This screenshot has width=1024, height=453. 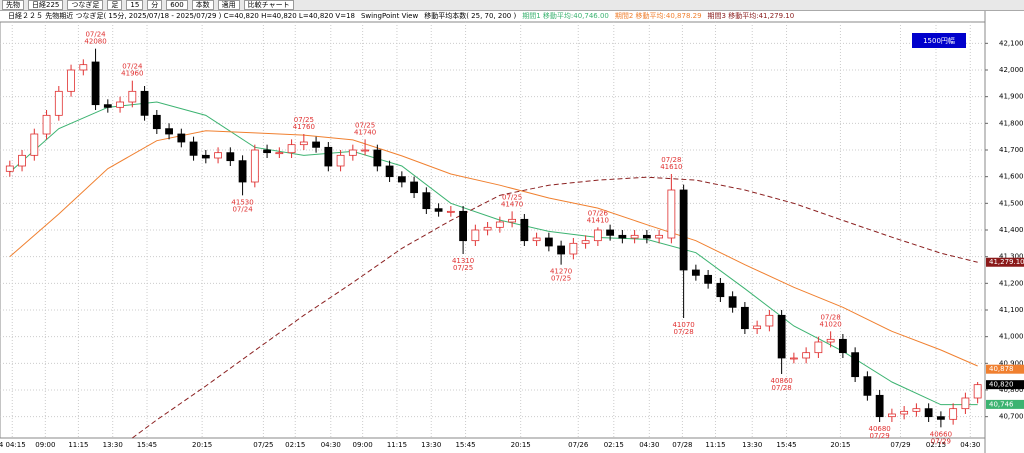 What do you see at coordinates (1011, 337) in the screenshot?
I see `y-tick-label: 41,000` at bounding box center [1011, 337].